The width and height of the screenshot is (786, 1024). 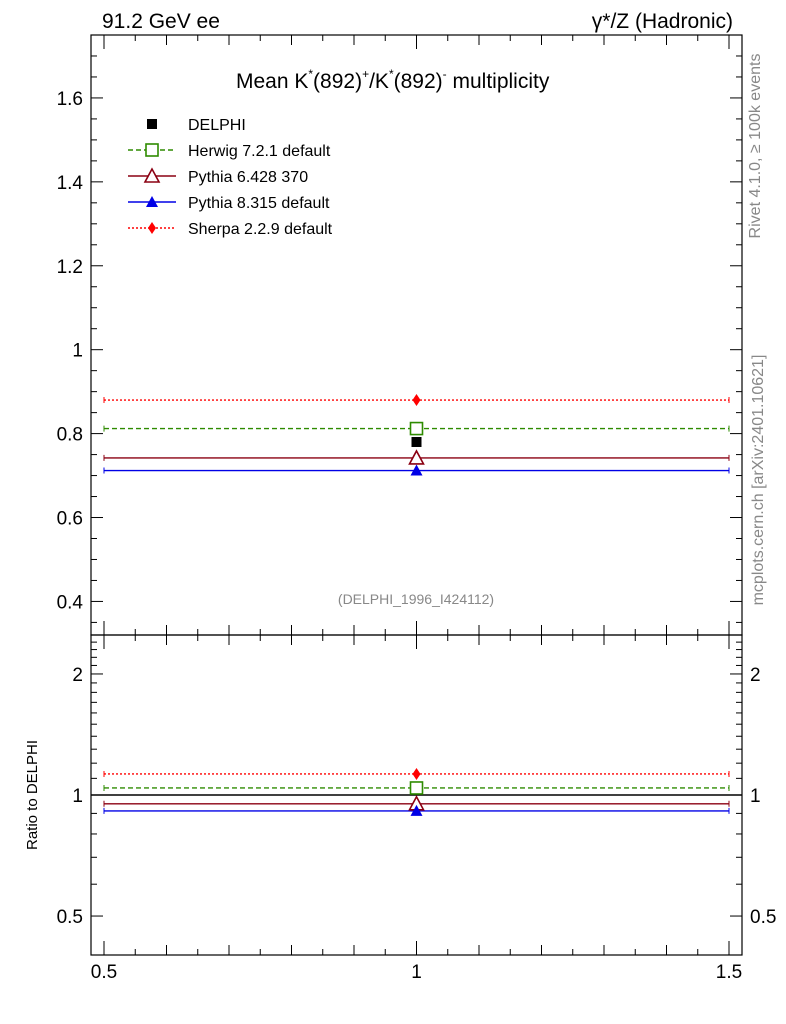 I want to click on main-y-tick-label: 1.4, so click(x=70, y=183).